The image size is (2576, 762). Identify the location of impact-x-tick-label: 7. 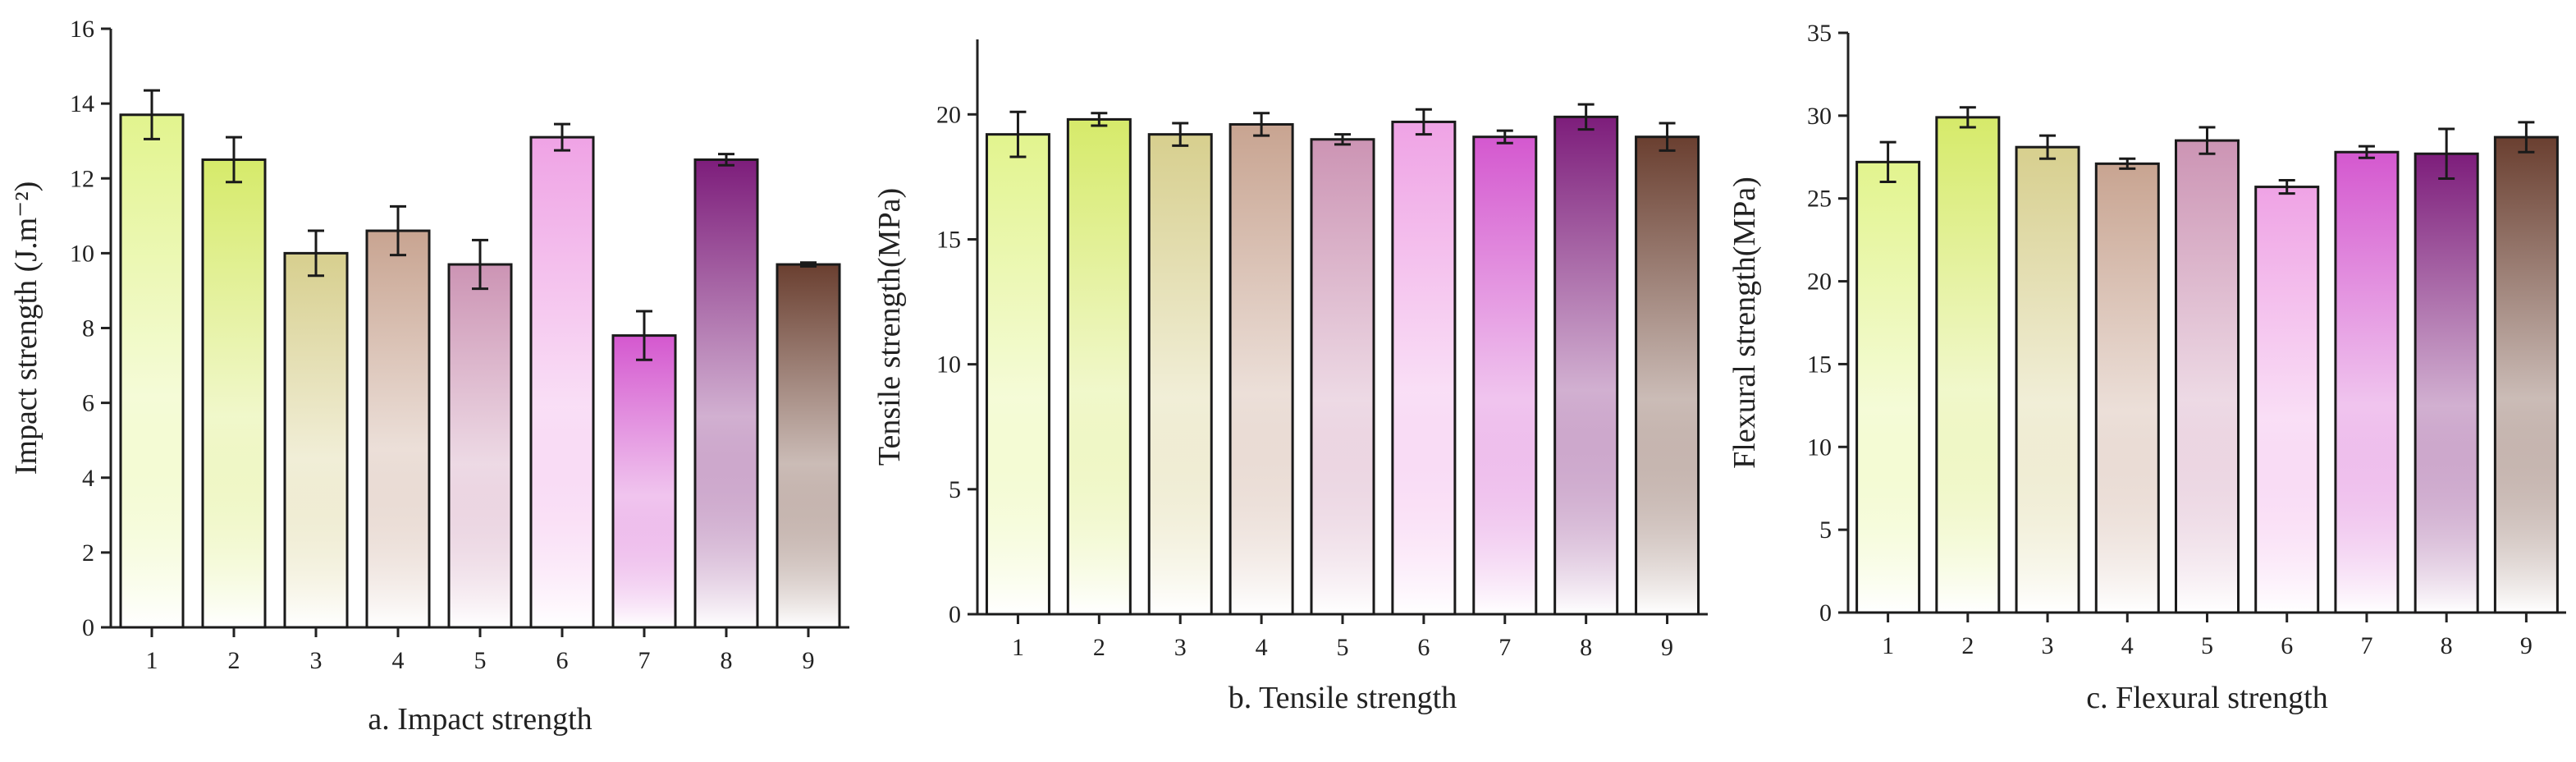
(644, 660).